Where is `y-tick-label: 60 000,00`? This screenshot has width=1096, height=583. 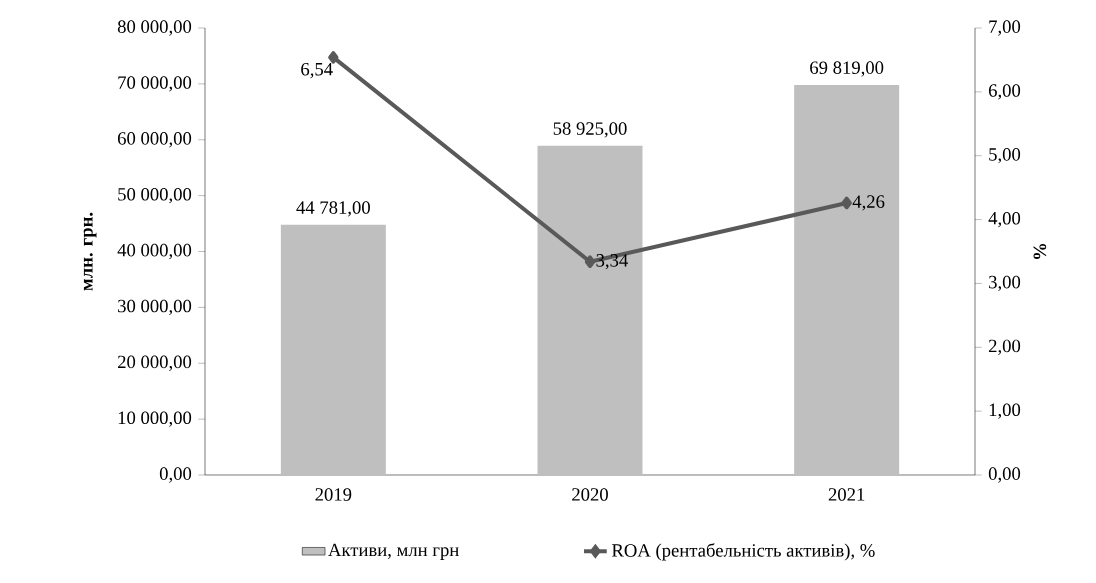 y-tick-label: 60 000,00 is located at coordinates (154, 140).